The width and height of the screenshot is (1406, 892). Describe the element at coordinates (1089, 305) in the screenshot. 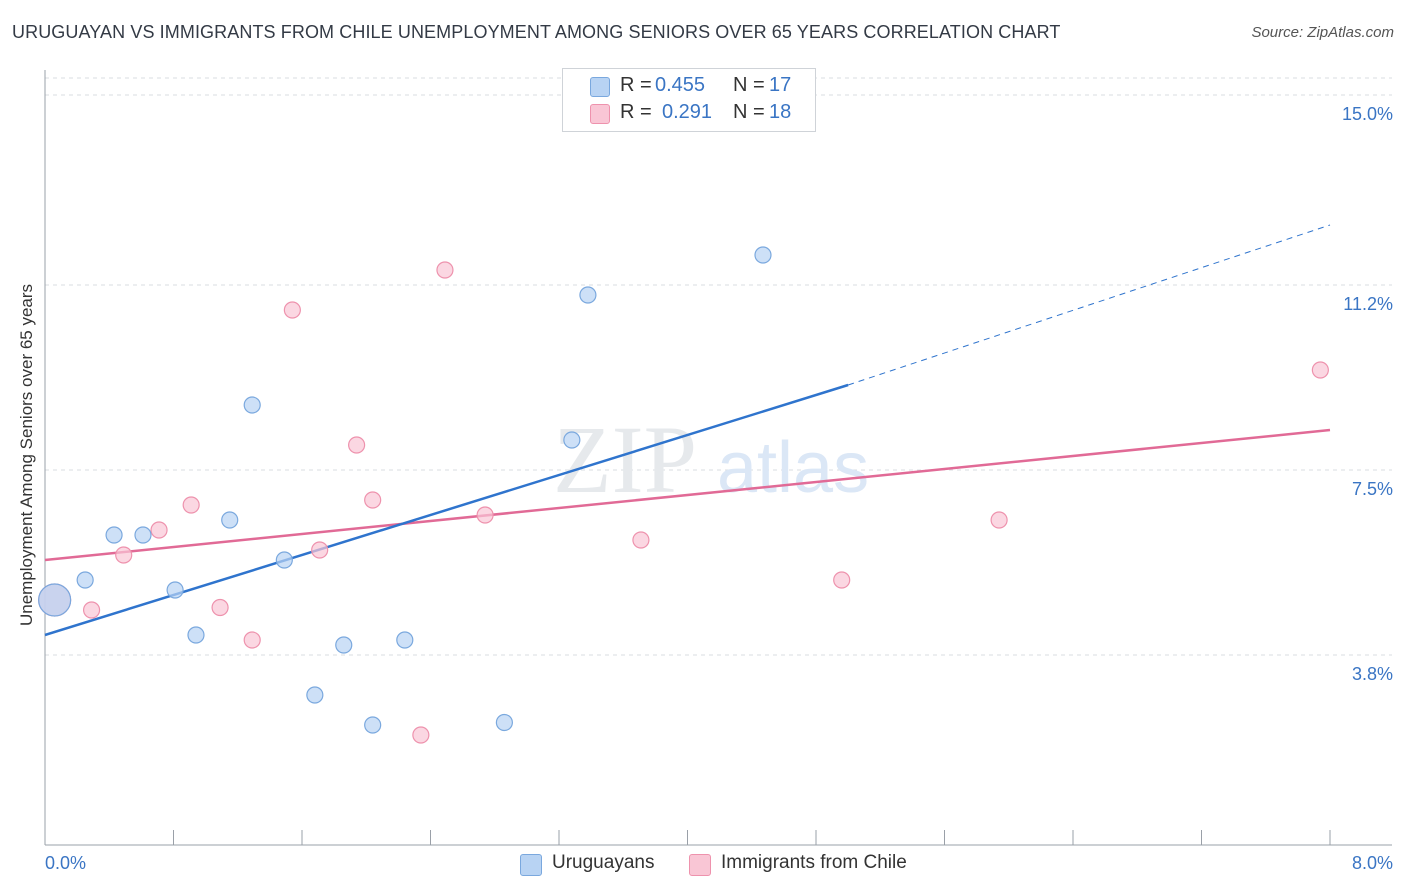

I see `trend-line-uruguayans-projection` at that location.